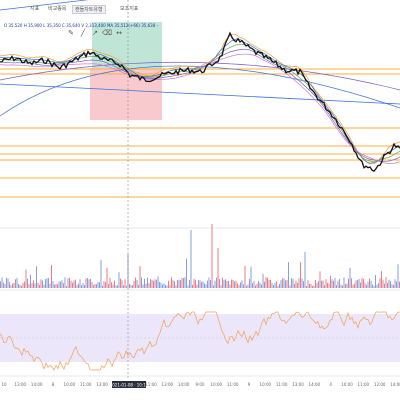 The image size is (400, 404). I want to click on eraser-tool-icon: ⌫, so click(107, 33).